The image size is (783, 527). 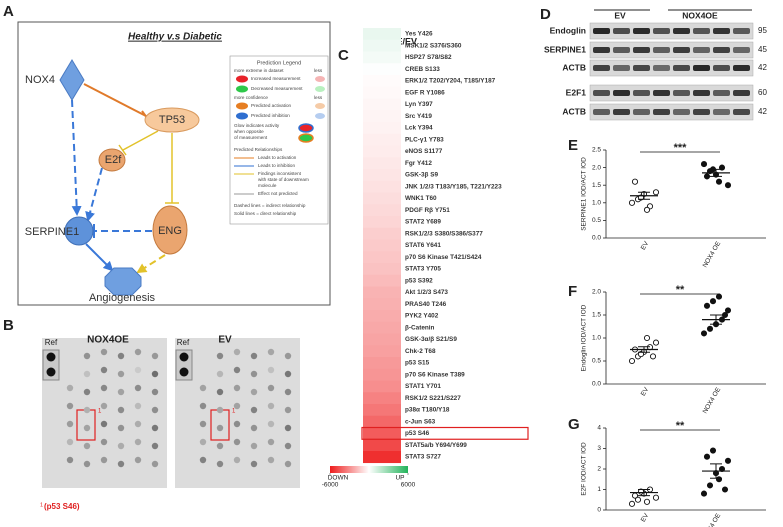 What do you see at coordinates (408, 485) in the screenshot?
I see `colorbar-tick-label: 6000` at bounding box center [408, 485].